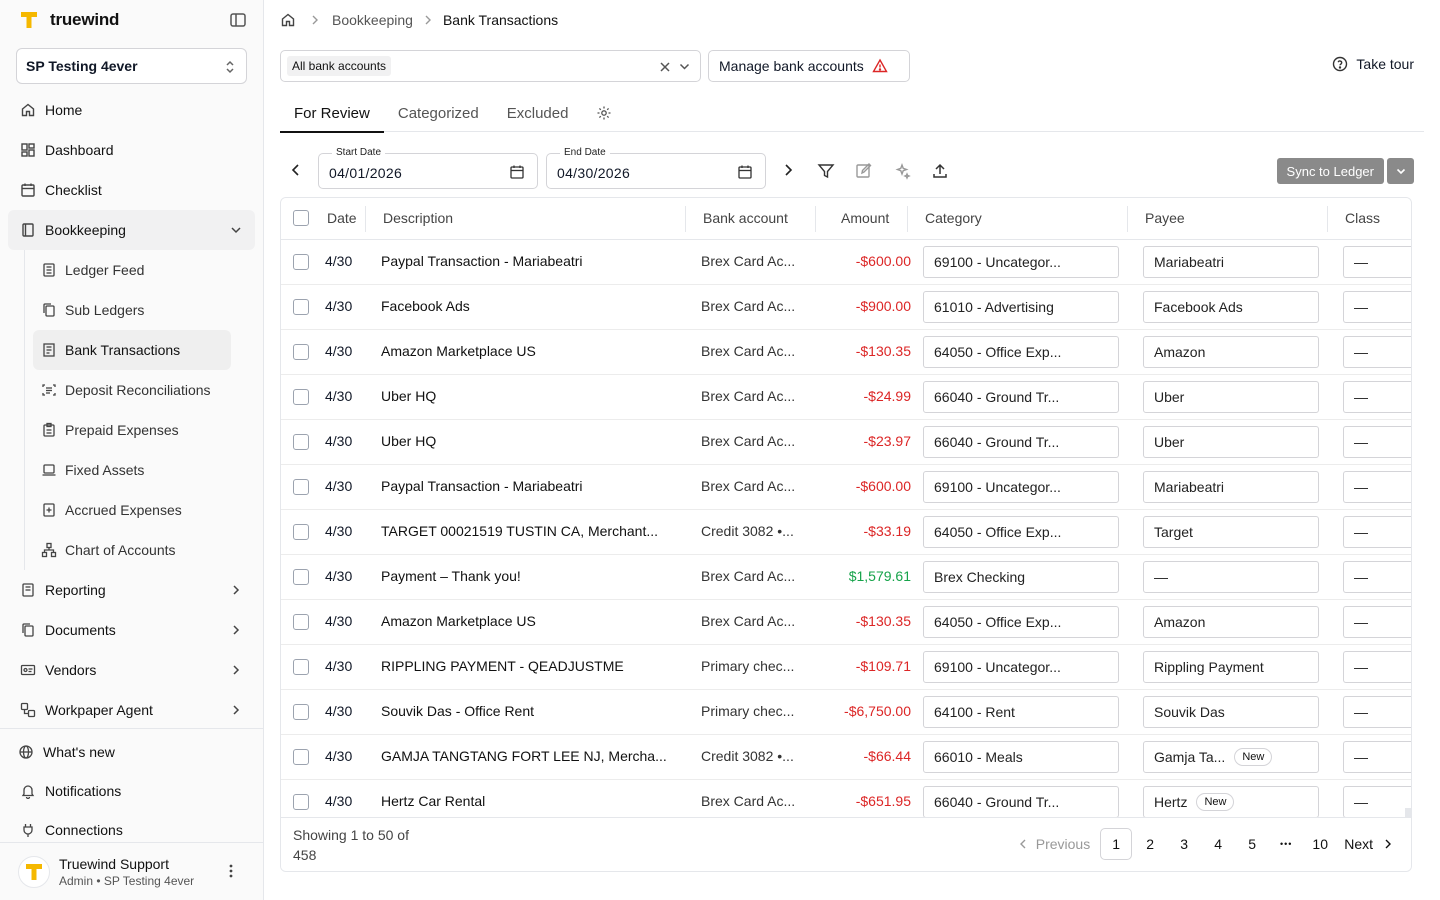 The height and width of the screenshot is (900, 1440). I want to click on category-select: 64100 - Rent, so click(1021, 712).